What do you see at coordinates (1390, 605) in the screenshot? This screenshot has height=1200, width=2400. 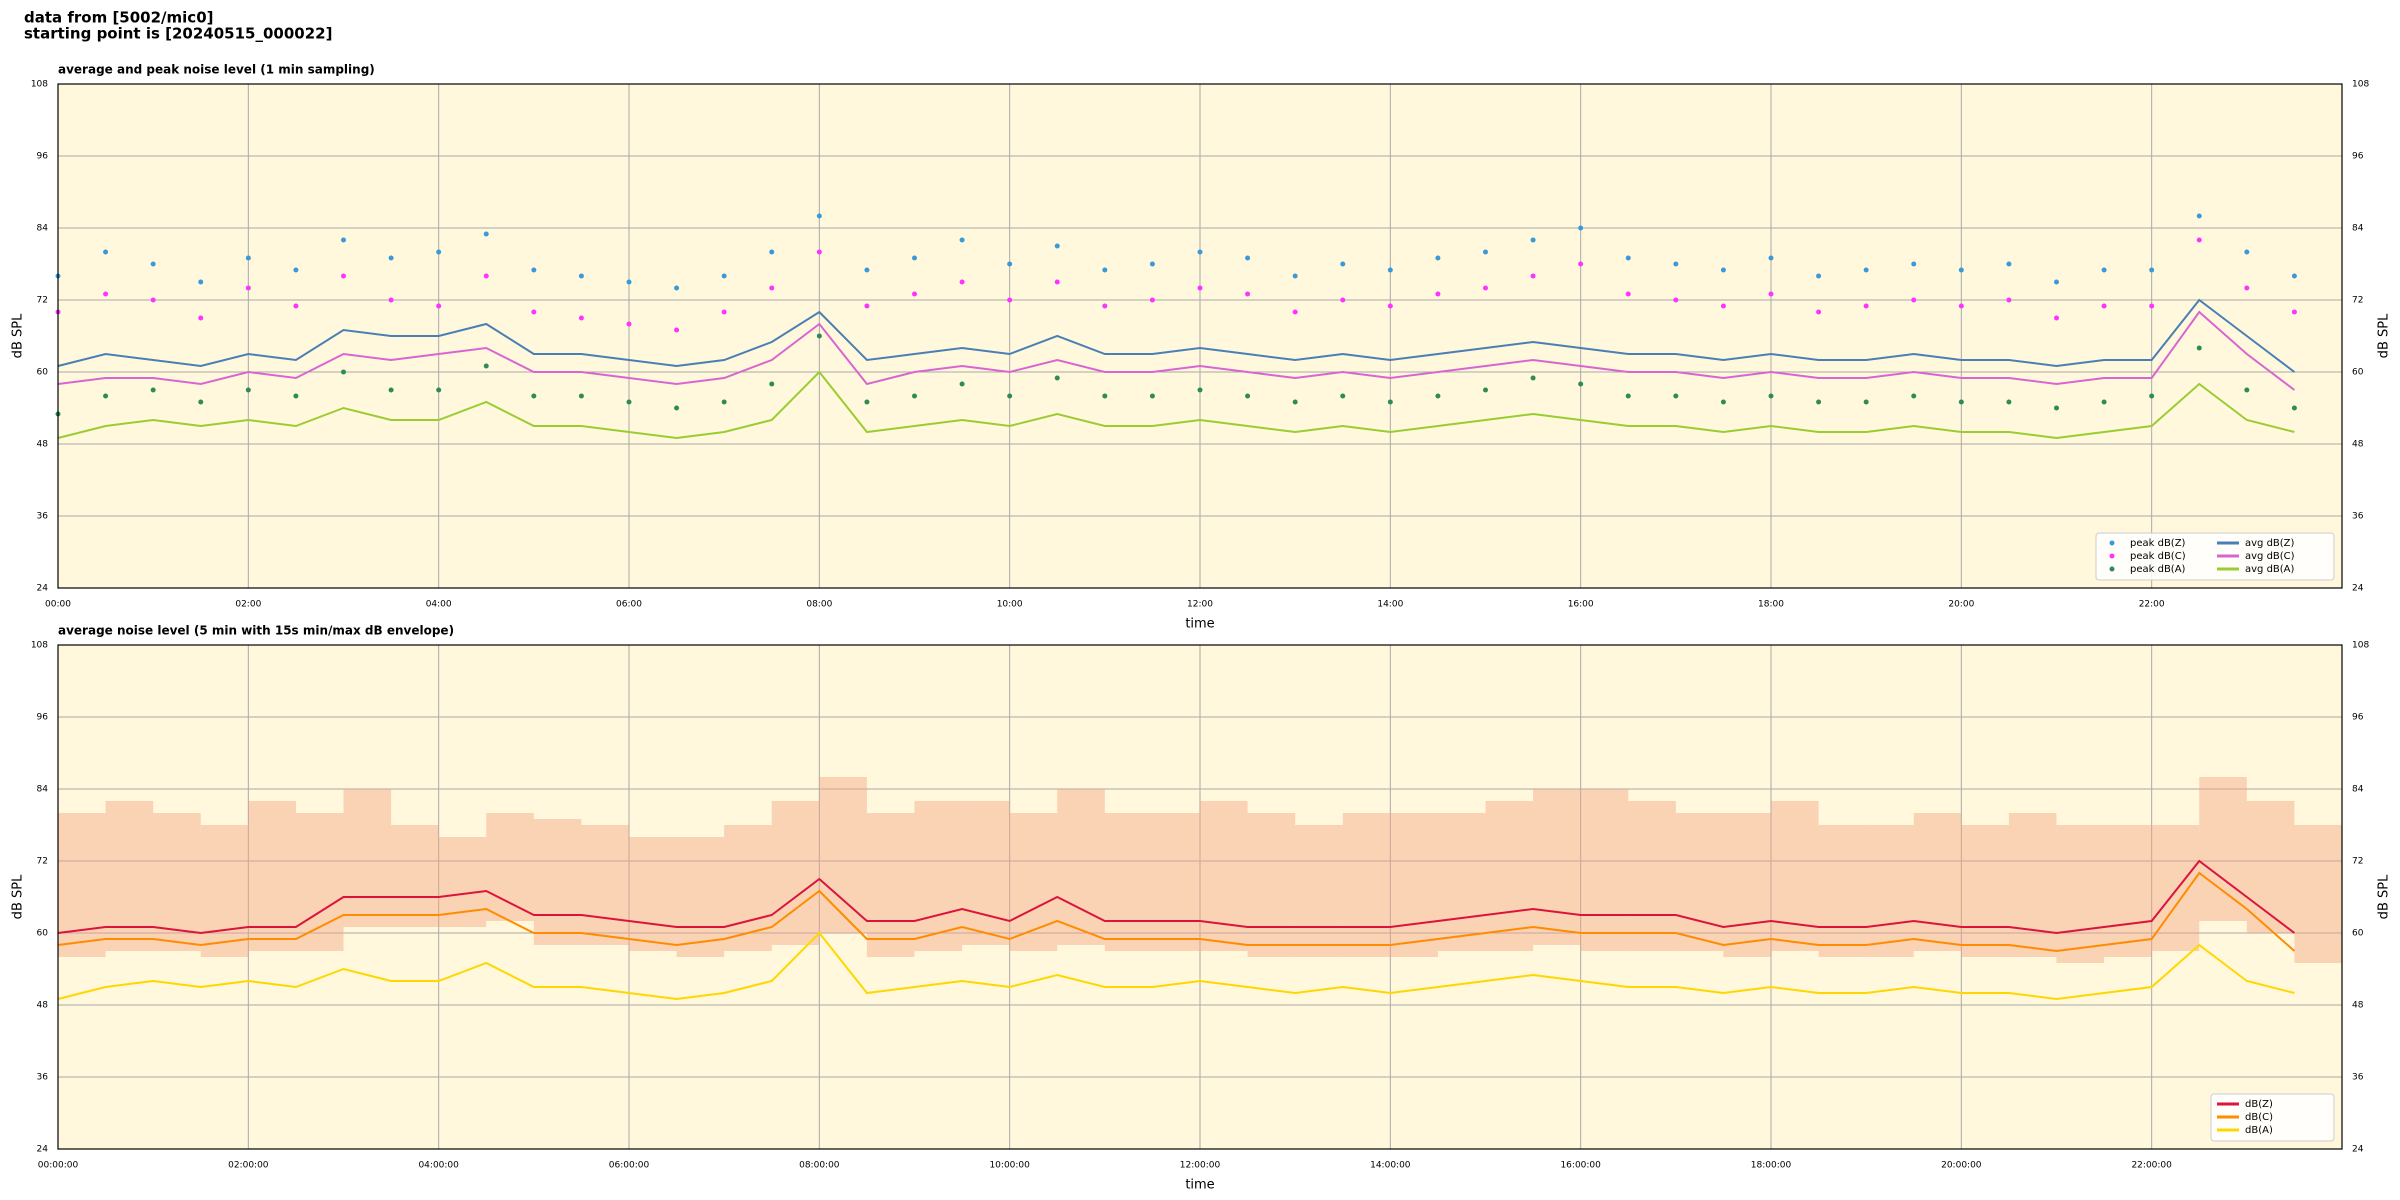 I see `x-tick-label: 14:00` at bounding box center [1390, 605].